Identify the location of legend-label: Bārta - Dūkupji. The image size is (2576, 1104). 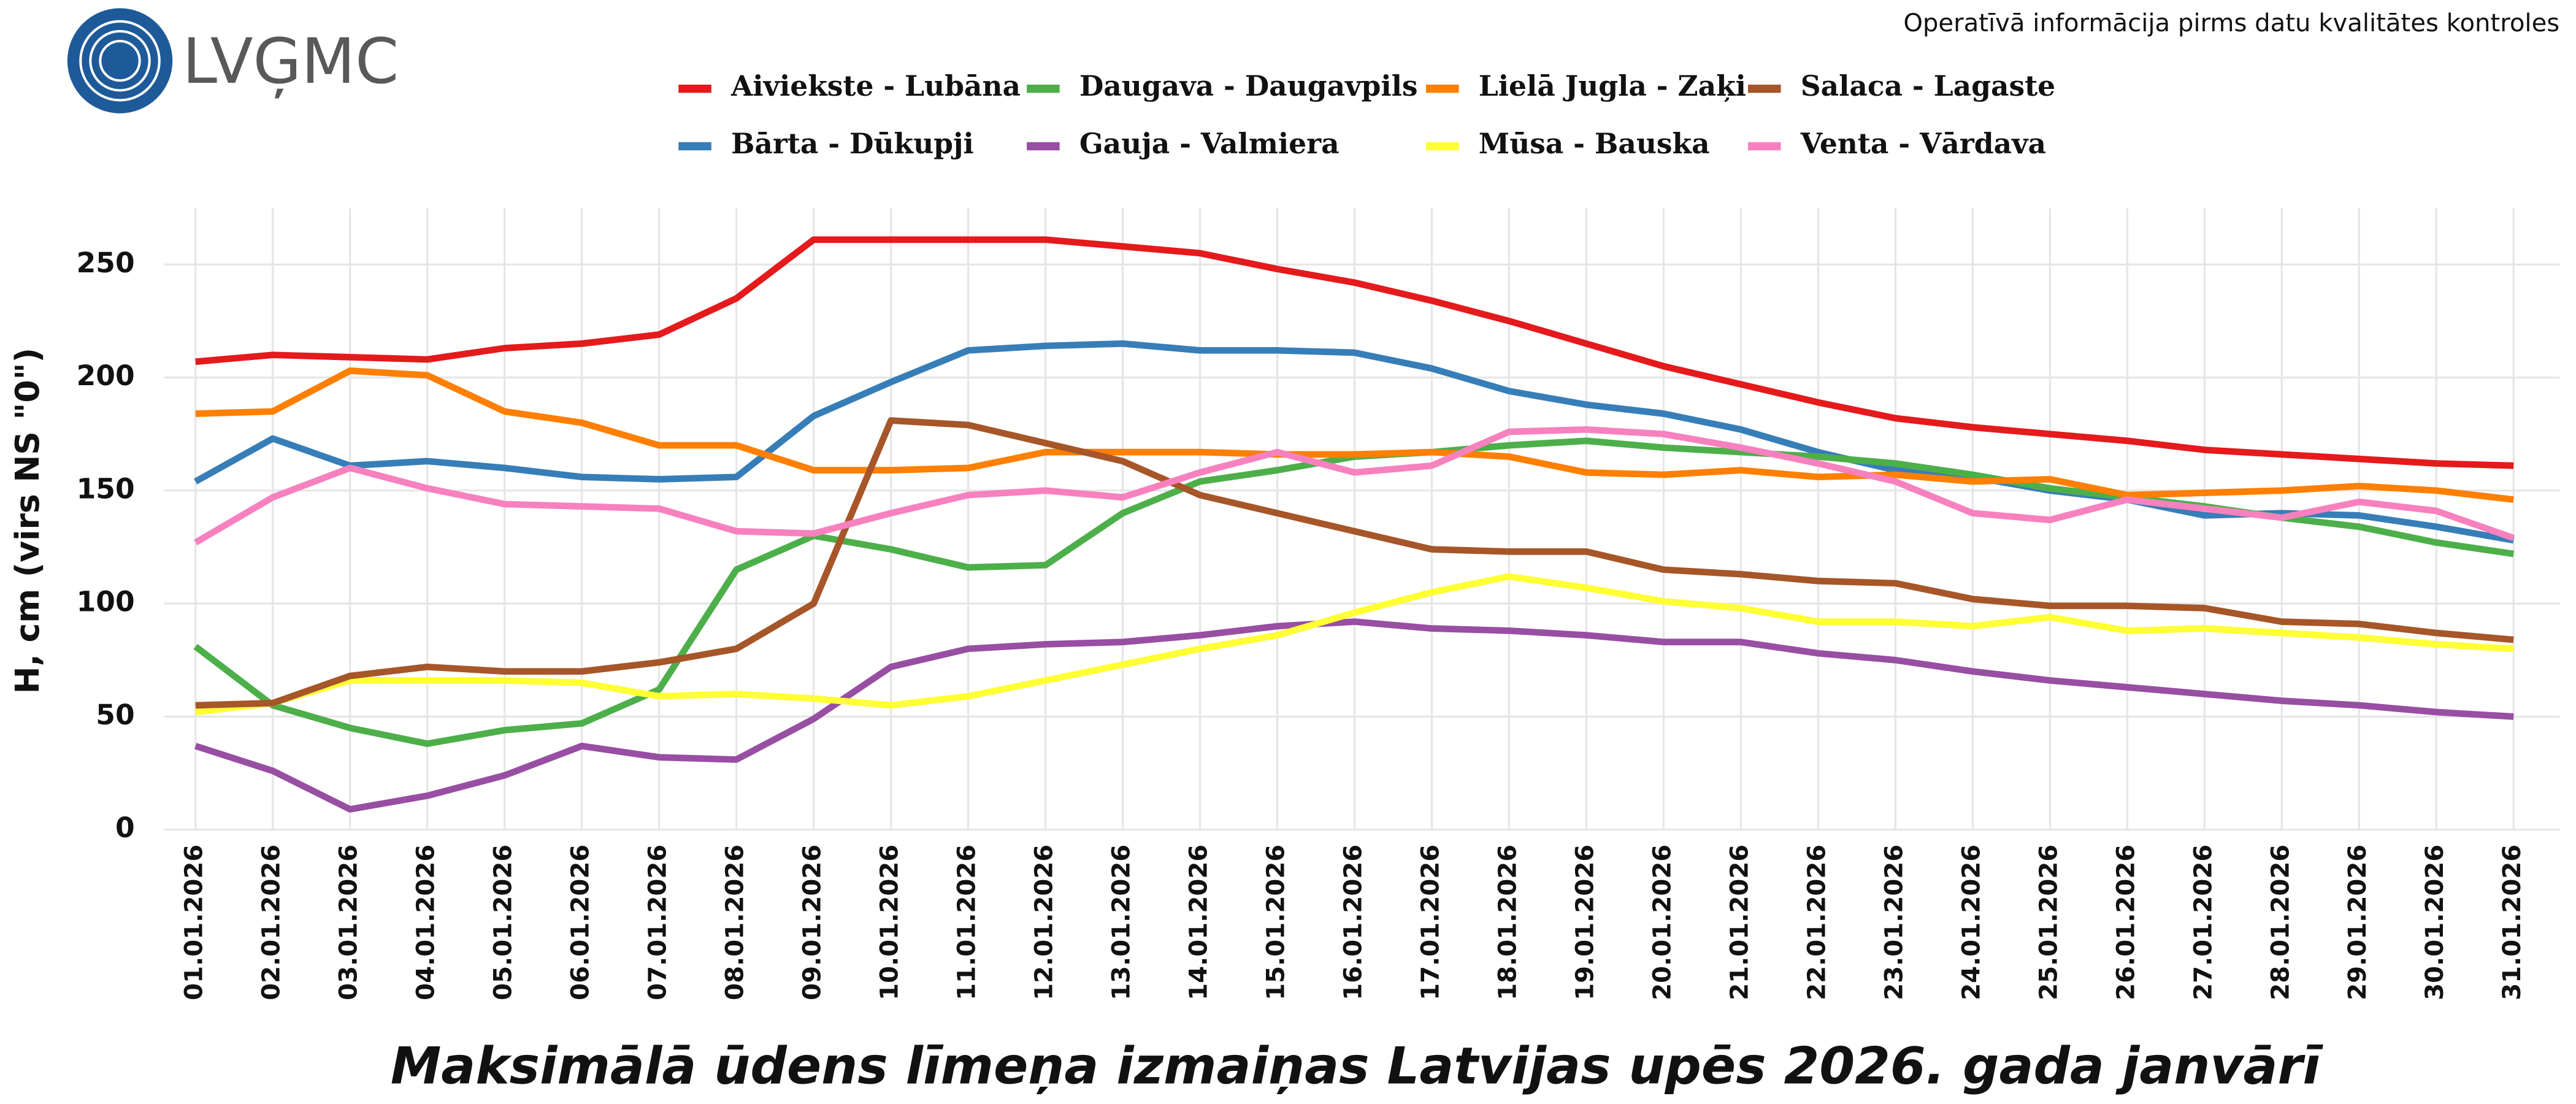
(852, 143).